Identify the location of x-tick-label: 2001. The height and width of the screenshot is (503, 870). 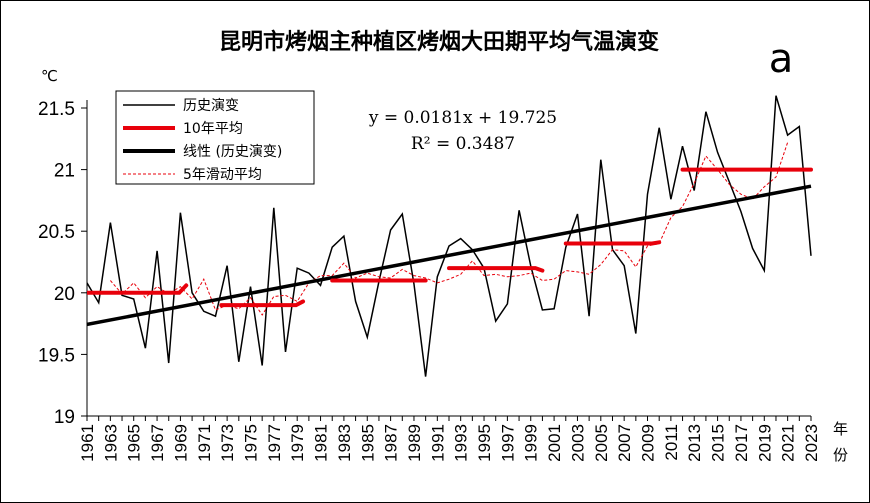
(554, 443).